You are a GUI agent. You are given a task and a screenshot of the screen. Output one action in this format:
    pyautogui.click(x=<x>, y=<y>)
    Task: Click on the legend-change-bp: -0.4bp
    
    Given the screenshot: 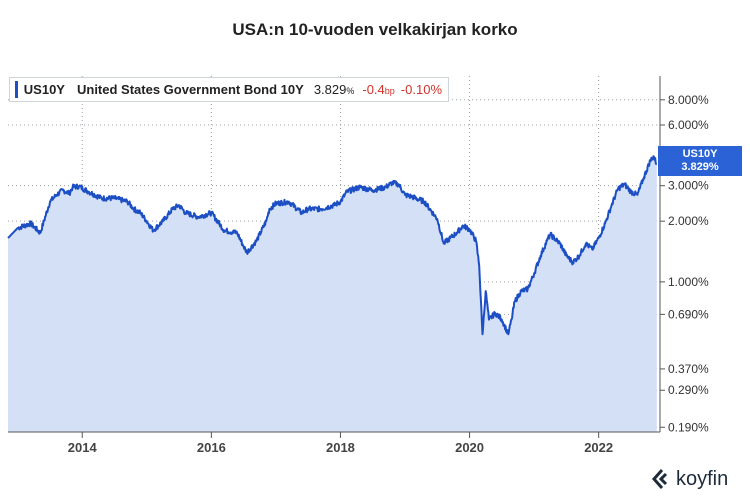 What is the action you would take?
    pyautogui.click(x=378, y=89)
    